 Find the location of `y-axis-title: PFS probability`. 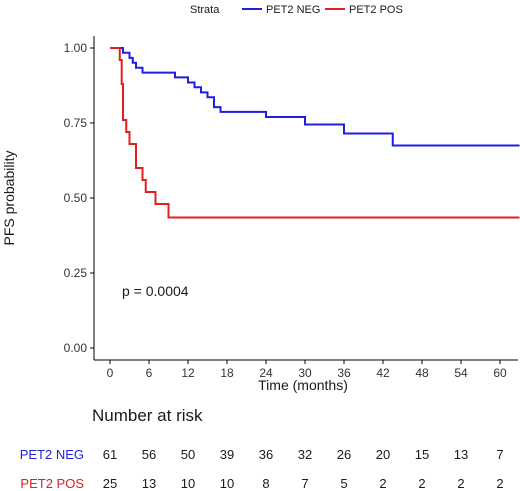

y-axis-title: PFS probability is located at coordinates (9, 198).